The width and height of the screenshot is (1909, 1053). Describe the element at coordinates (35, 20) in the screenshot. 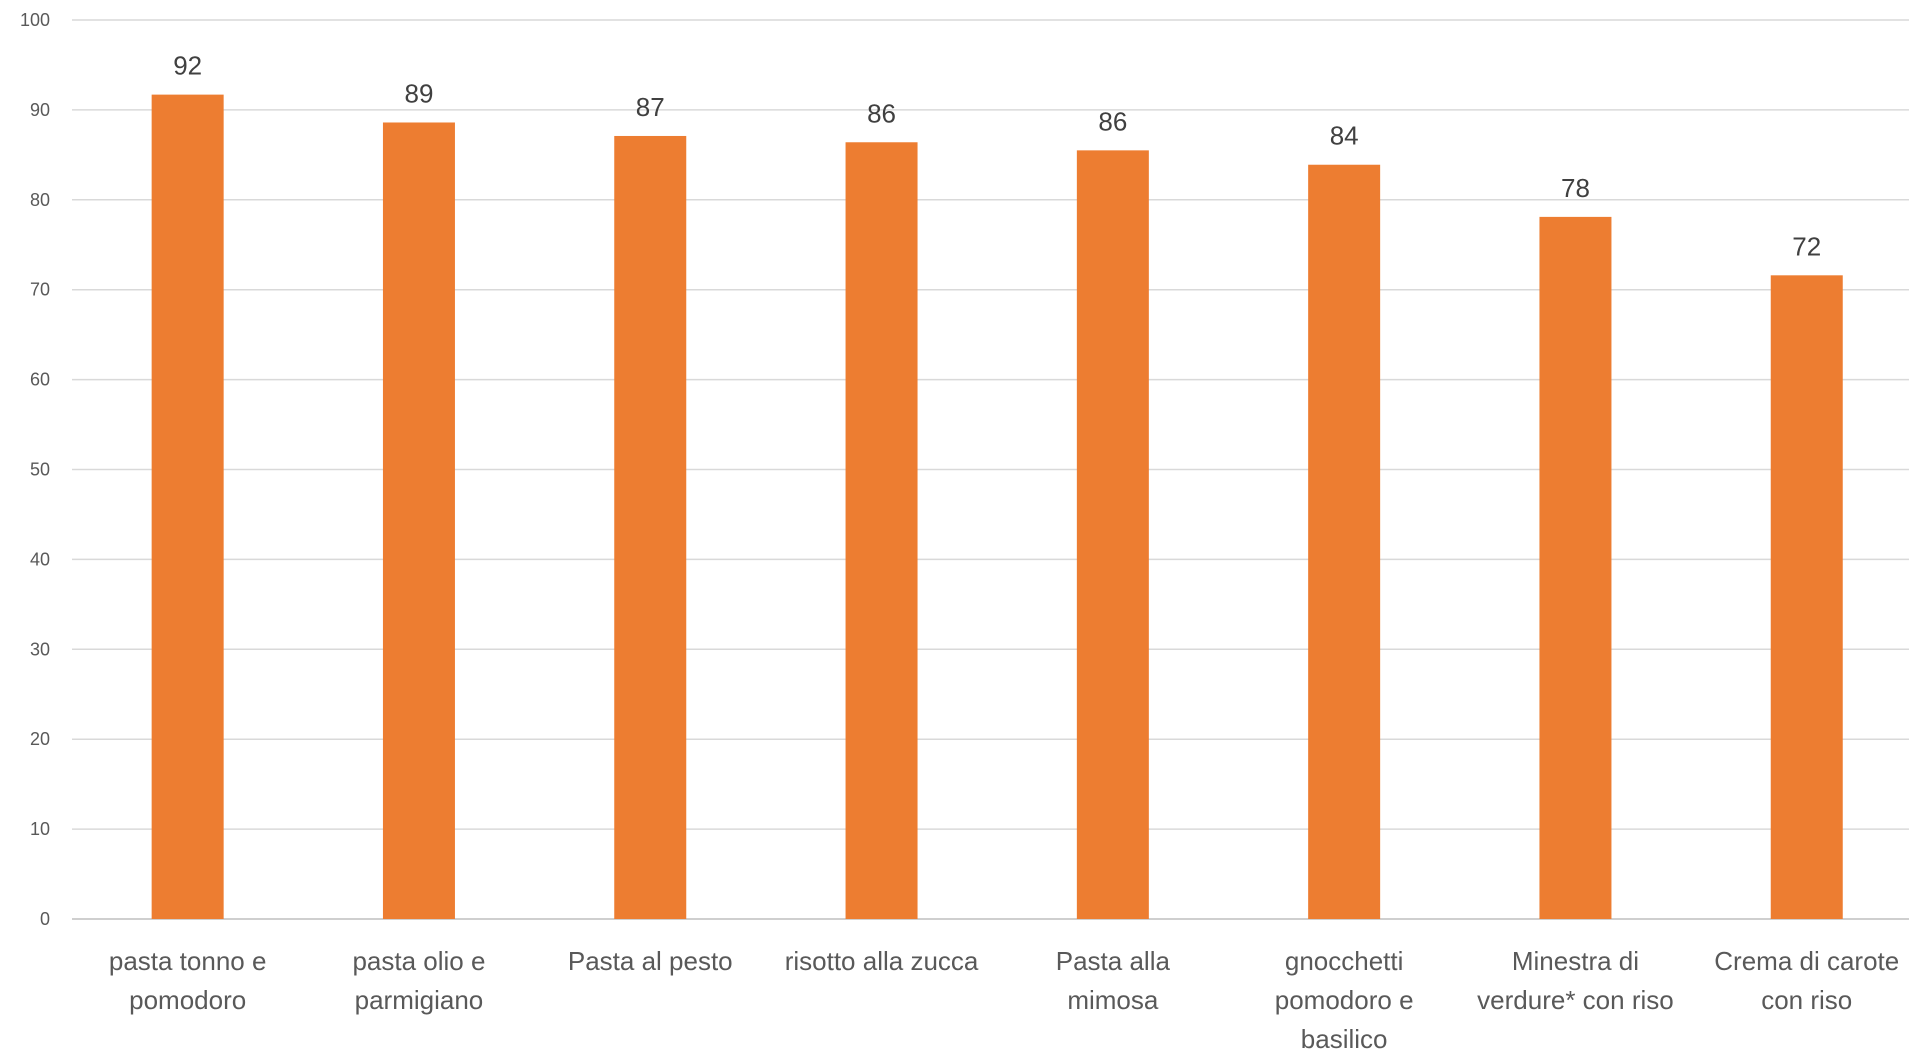

I see `y-tick-label: 100` at that location.